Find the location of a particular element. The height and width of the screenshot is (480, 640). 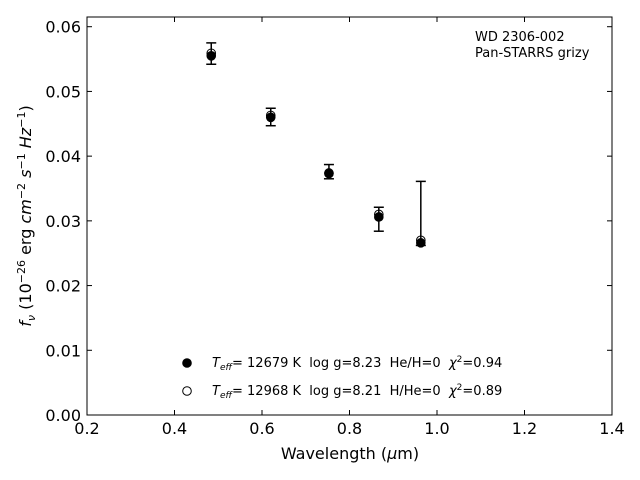

x-tick-label-5: 1.2 is located at coordinates (524, 428).